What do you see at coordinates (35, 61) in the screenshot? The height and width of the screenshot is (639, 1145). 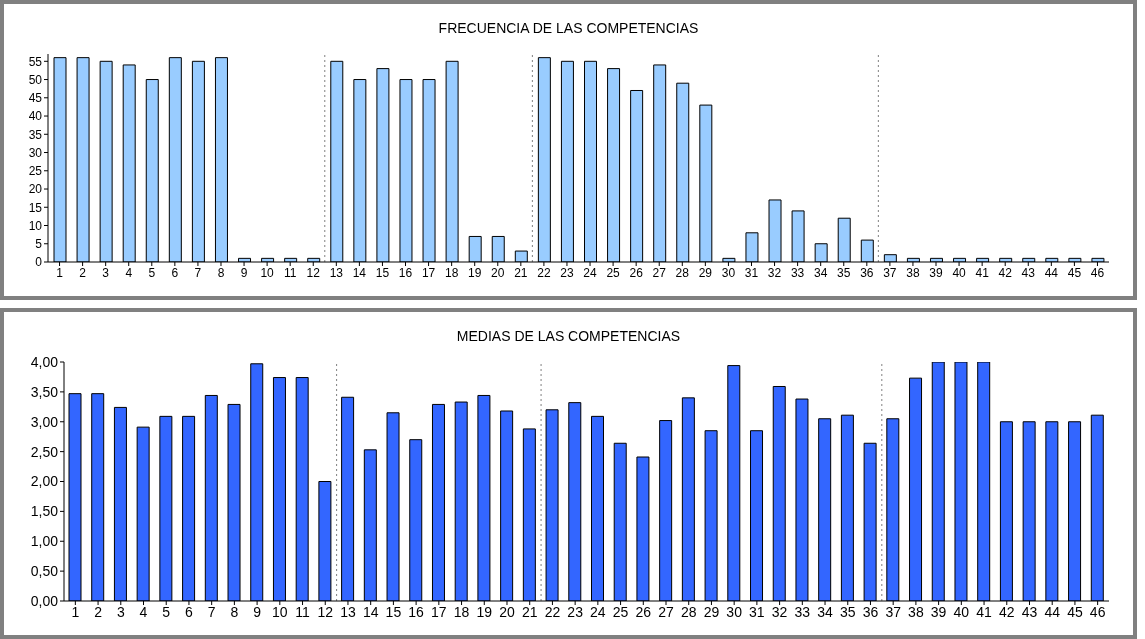 I see `y-tick-label: 55` at bounding box center [35, 61].